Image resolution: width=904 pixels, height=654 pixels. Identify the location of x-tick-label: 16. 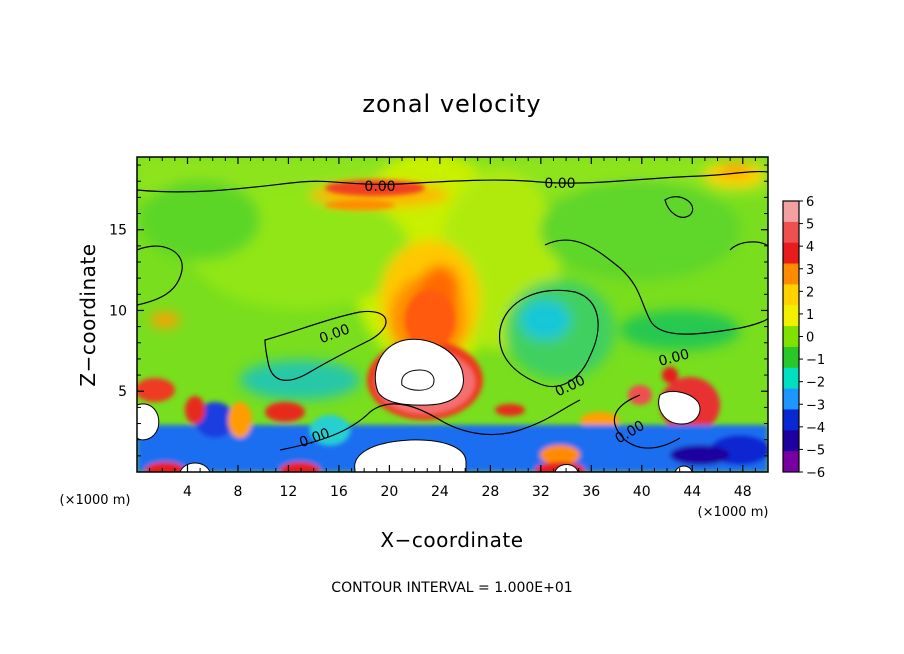
(339, 492).